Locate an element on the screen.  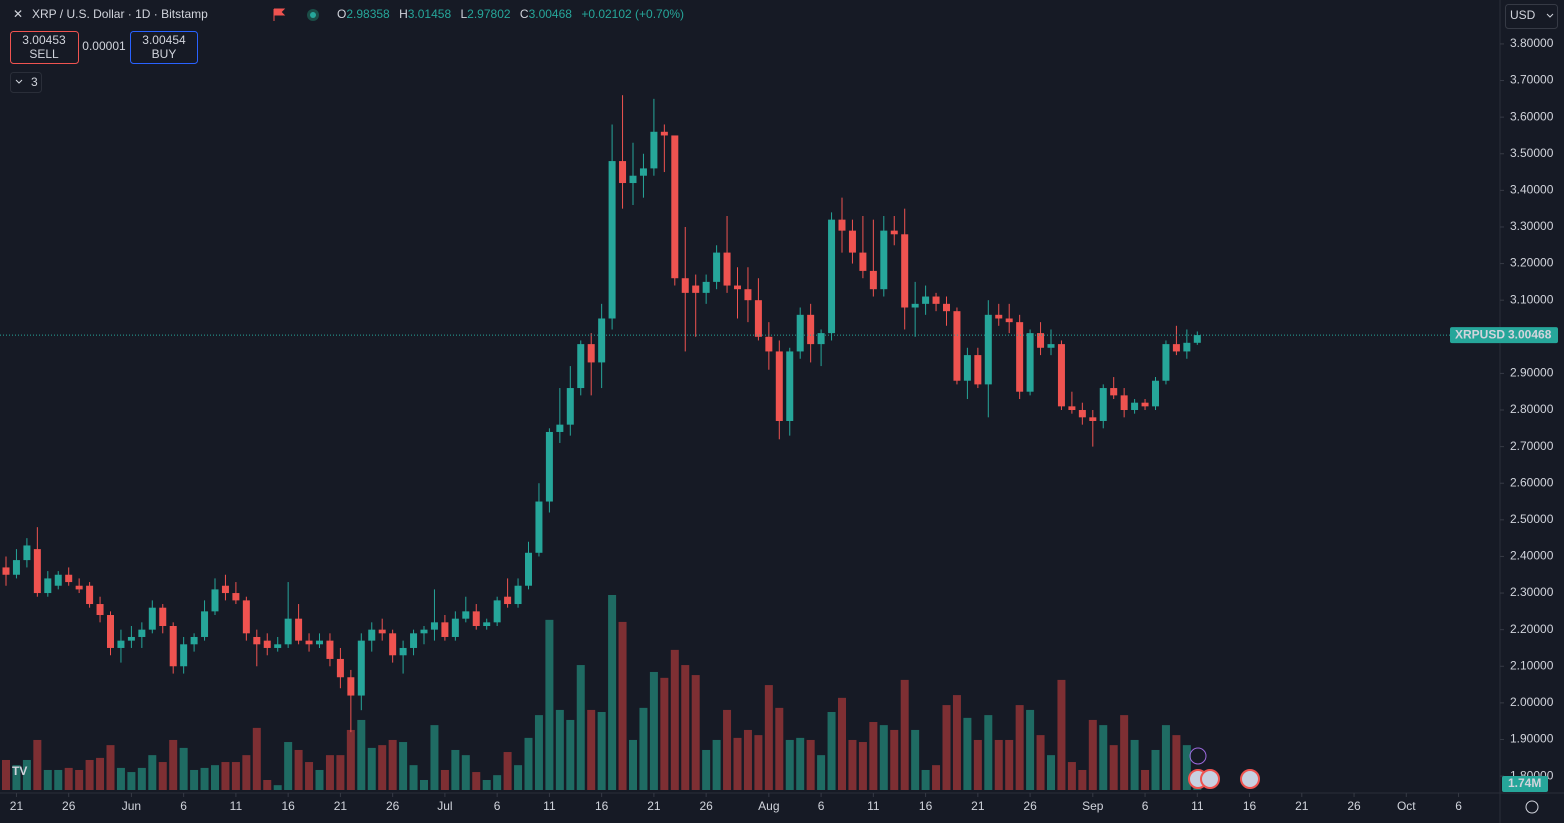
indicators-toggle is located at coordinates (26, 82).